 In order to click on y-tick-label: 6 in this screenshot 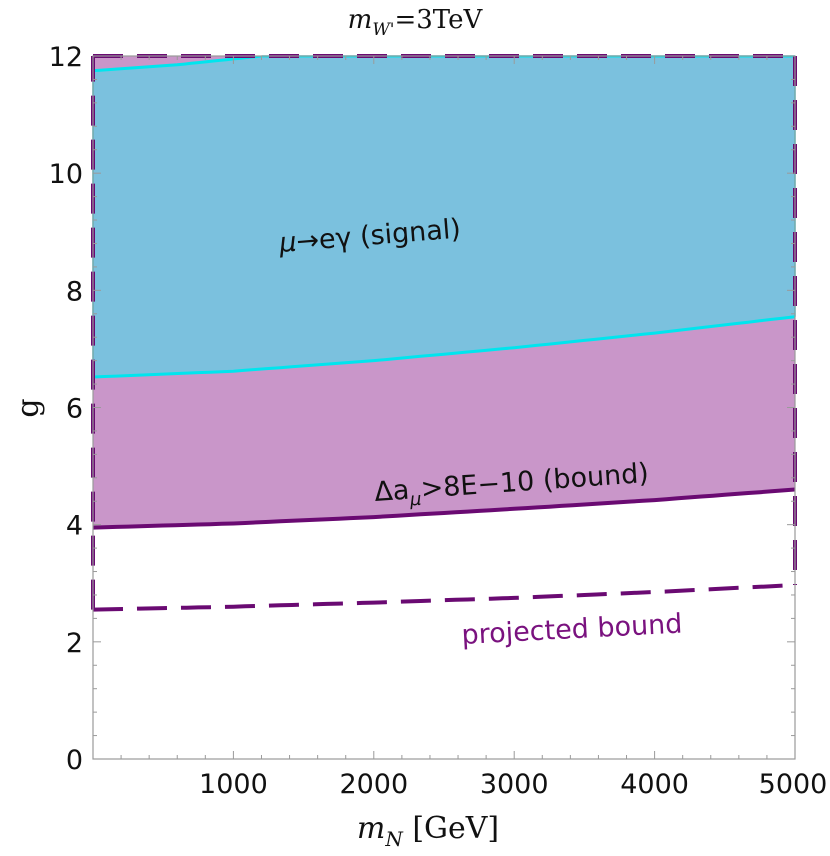, I will do `click(74, 409)`.